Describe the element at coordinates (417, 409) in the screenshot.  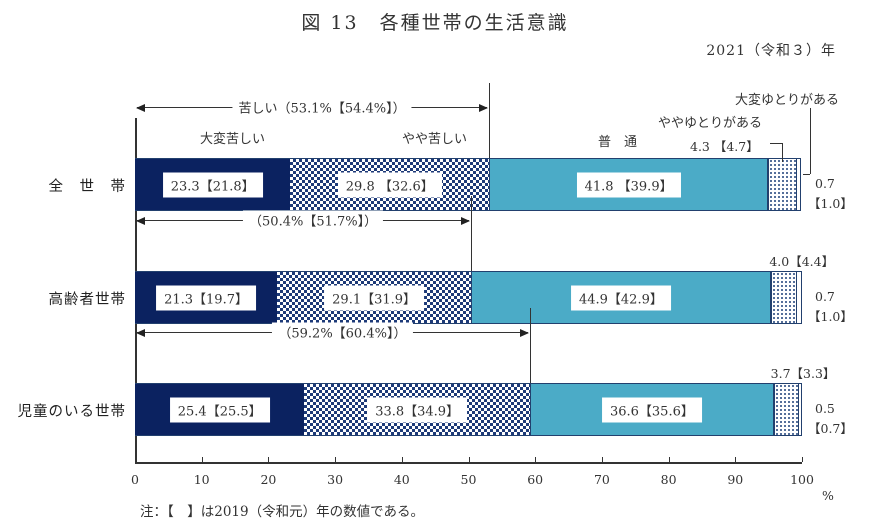
I see `data-label: 33.8【34.9】` at that location.